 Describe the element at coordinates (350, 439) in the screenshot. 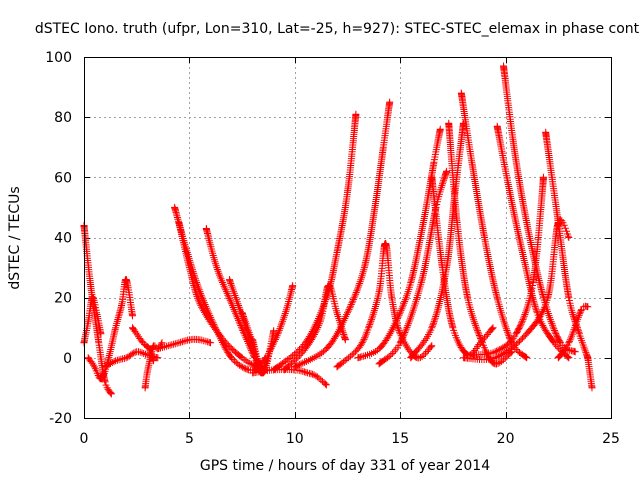

I see `x-tick-labels: 0 5 10 15 20 25` at that location.